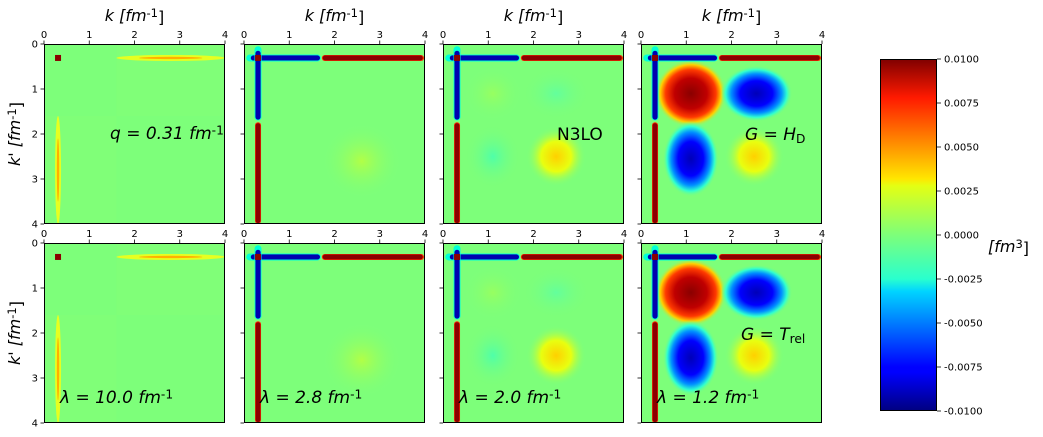 This screenshot has height=437, width=1043. I want to click on panel-r0-c1: 0 1 2 3 4 k [fm-1], so click(334, 115).